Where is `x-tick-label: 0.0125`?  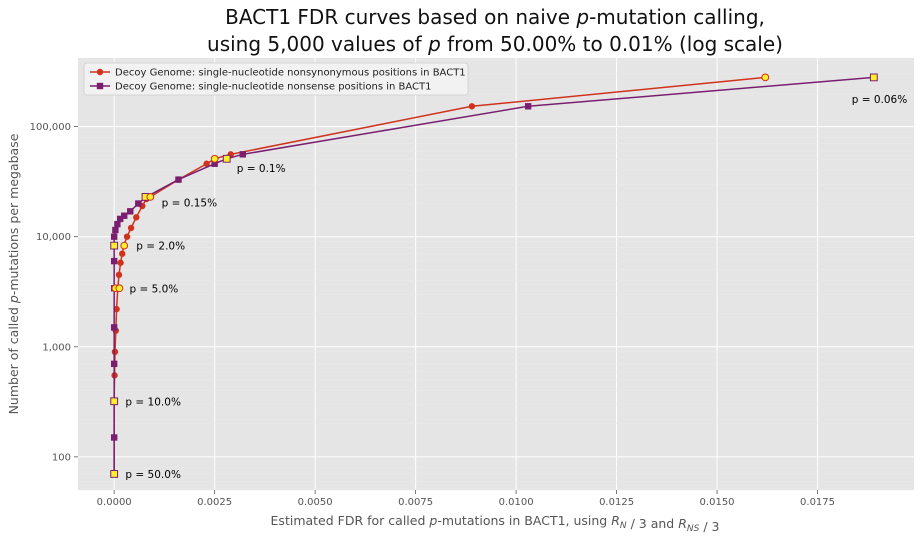 x-tick-label: 0.0125 is located at coordinates (616, 502).